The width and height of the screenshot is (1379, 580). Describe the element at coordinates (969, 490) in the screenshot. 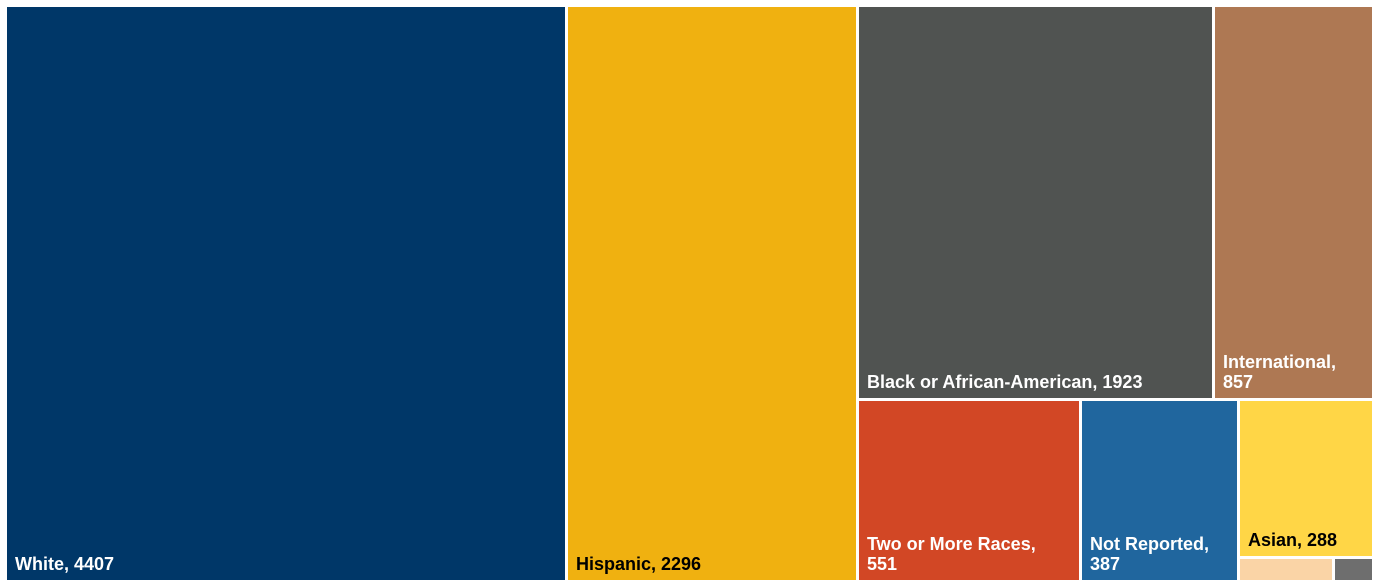

I see `treemap-tile: Two or More Races, 551` at that location.